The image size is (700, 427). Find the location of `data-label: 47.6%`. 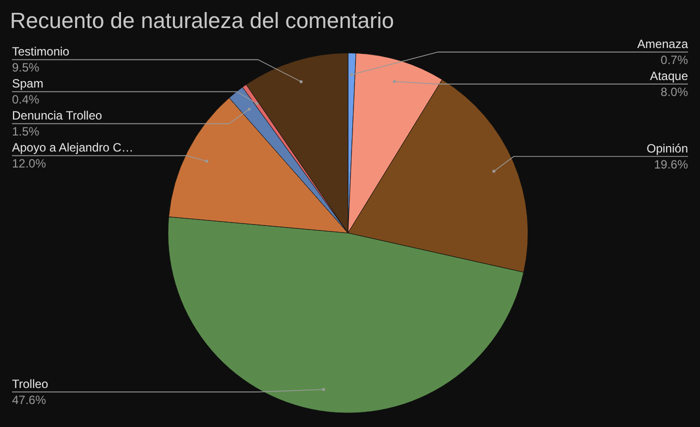

data-label: 47.6% is located at coordinates (29, 399).